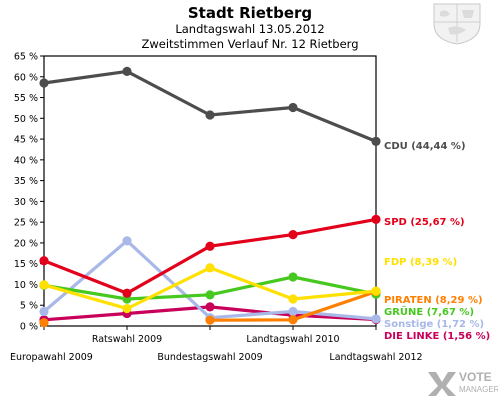 This screenshot has height=400, width=500. I want to click on x-tick-label: Landtagswahl 2012, so click(375, 357).